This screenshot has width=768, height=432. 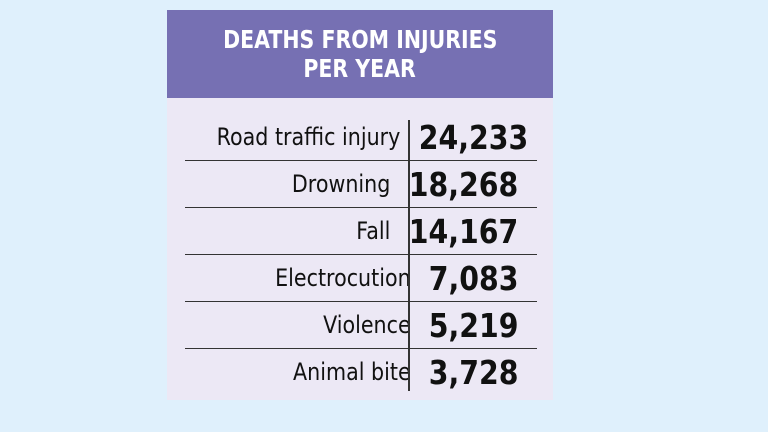 What do you see at coordinates (463, 184) in the screenshot?
I see `death-count: 18,268` at bounding box center [463, 184].